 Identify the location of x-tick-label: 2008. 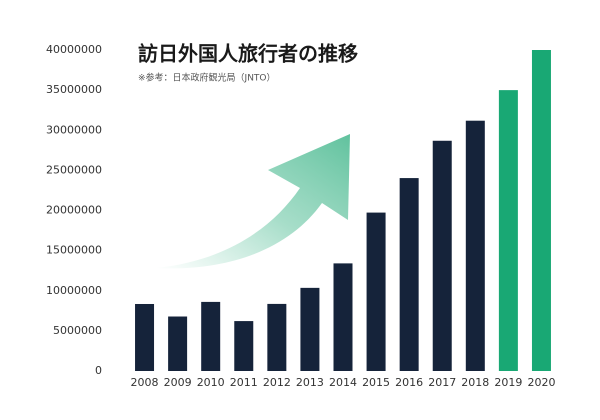
(145, 382).